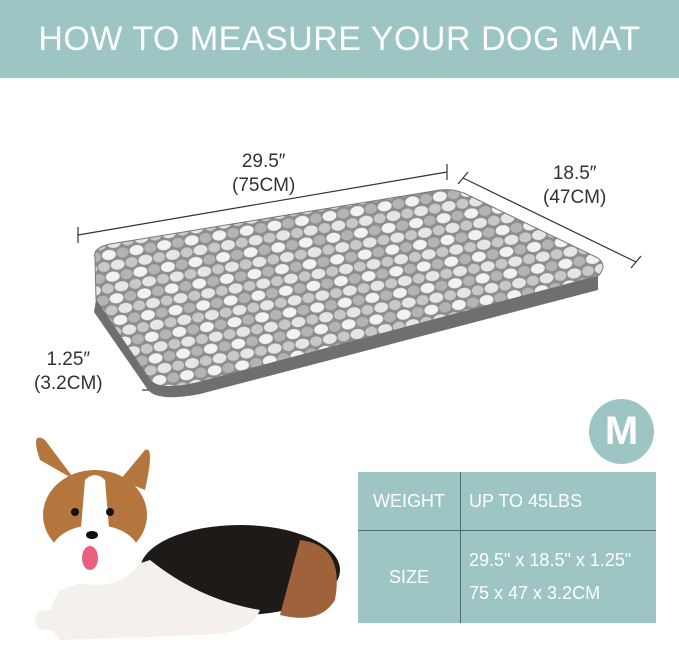  I want to click on header-banner: HOW TO MEASURE YOUR DOG MAT, so click(339, 39).